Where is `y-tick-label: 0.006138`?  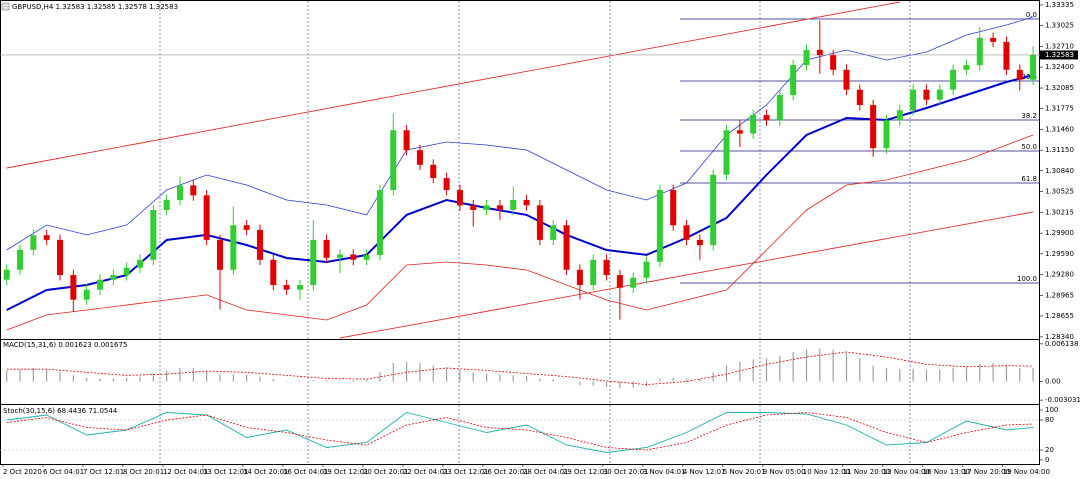 y-tick-label: 0.006138 is located at coordinates (1061, 344).